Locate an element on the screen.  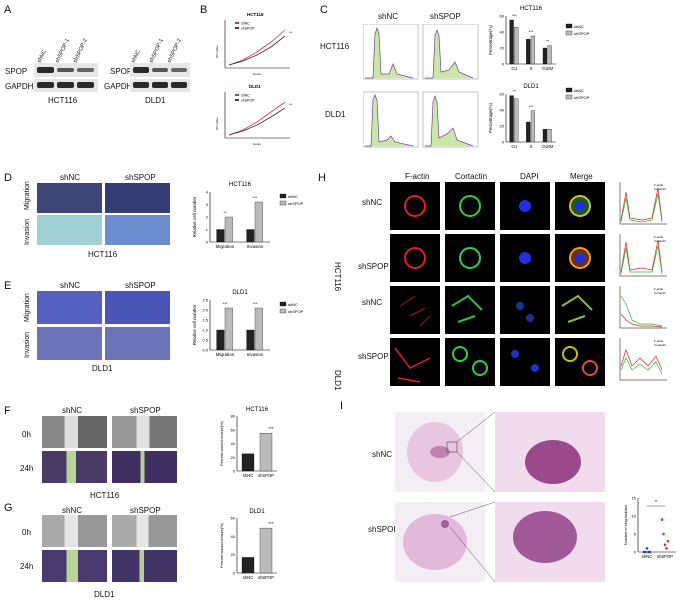
x-tick-label: shNC is located at coordinates (248, 475).